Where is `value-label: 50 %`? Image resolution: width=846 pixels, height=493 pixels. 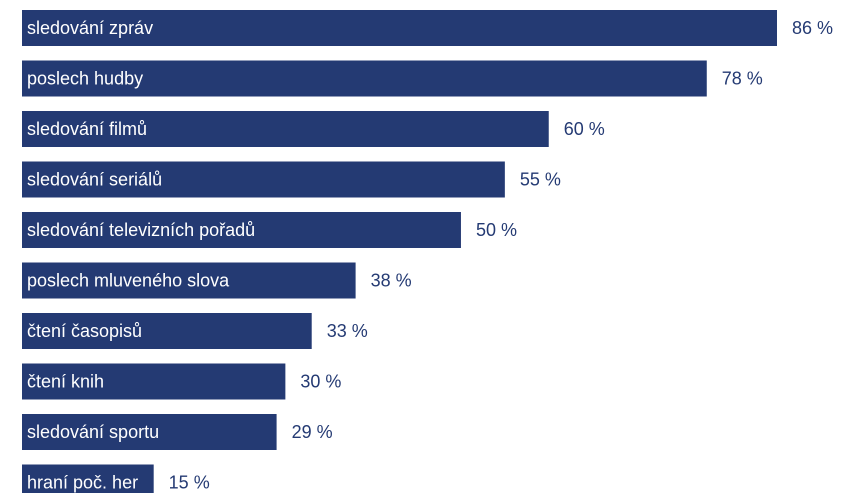
value-label: 50 % is located at coordinates (496, 230).